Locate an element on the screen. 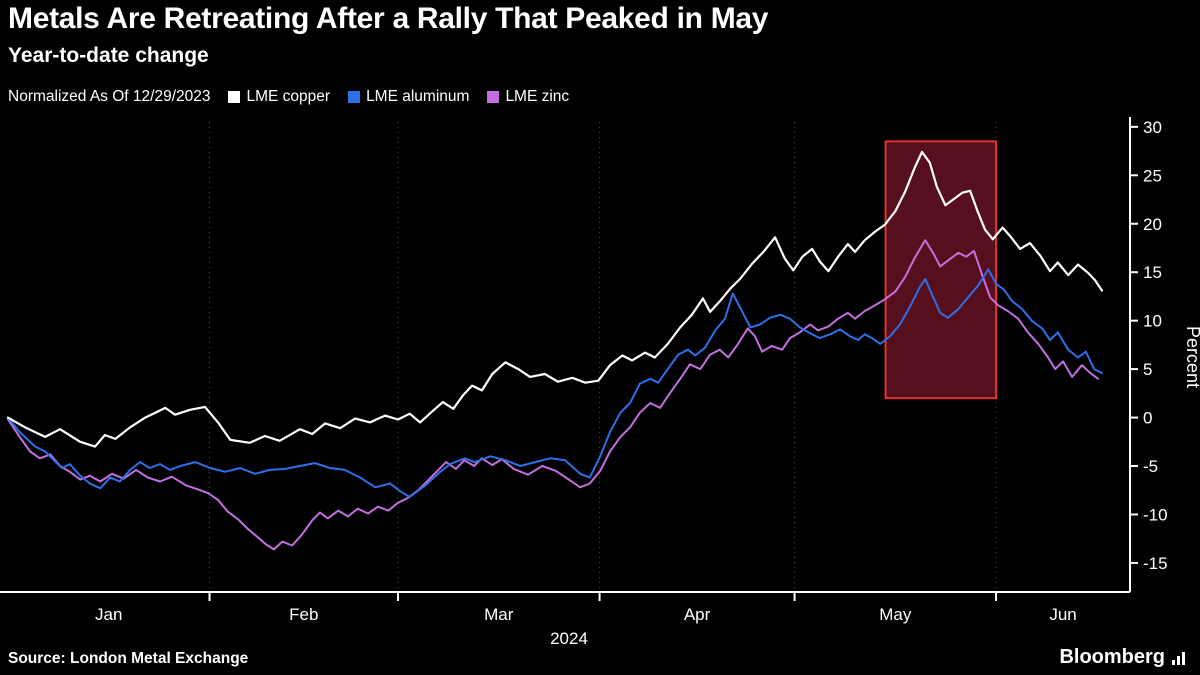 The width and height of the screenshot is (1200, 675). legend-note: Normalized As Of 12/29/2023 is located at coordinates (109, 96).